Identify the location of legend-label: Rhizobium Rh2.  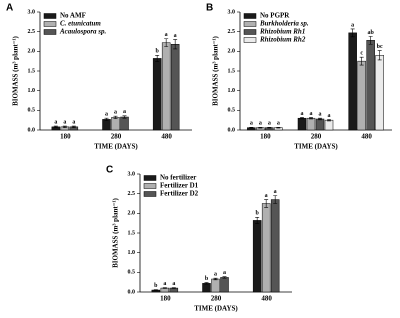
(282, 40).